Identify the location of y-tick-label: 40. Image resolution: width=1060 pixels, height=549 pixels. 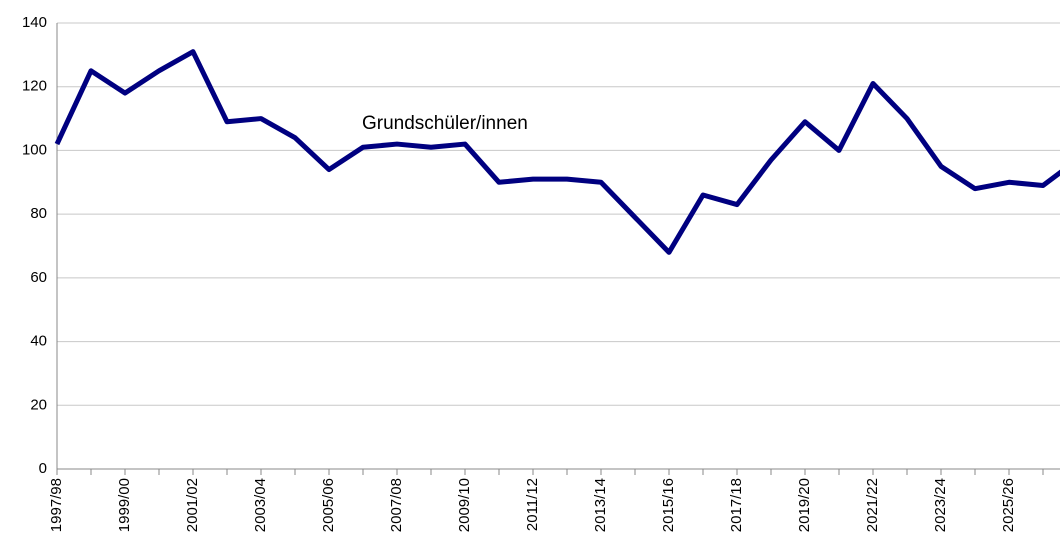
(38, 341).